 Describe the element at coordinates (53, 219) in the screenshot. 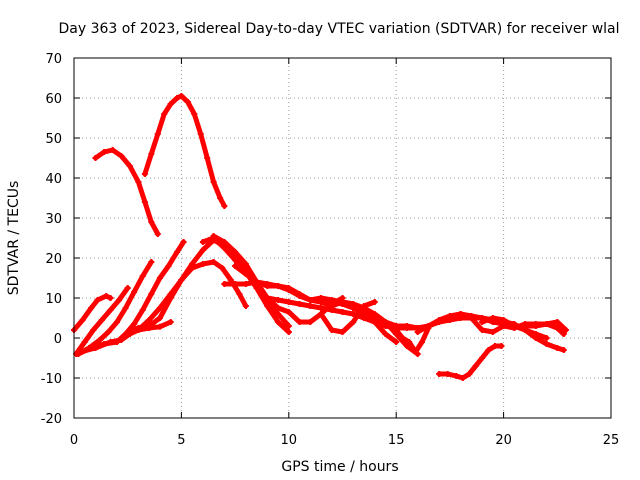

I see `y-tick-label: 30` at that location.